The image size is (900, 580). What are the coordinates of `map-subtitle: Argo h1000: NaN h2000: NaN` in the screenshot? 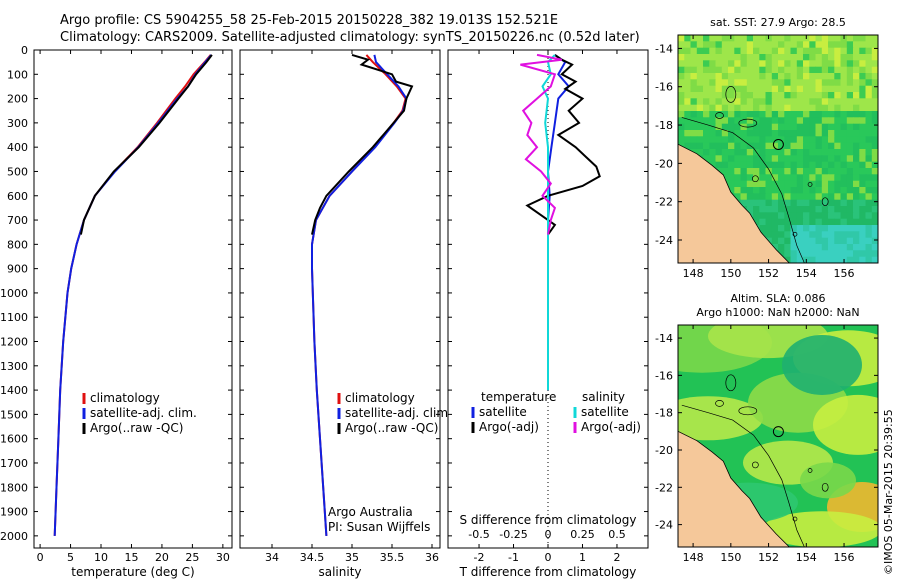 It's located at (777, 312).